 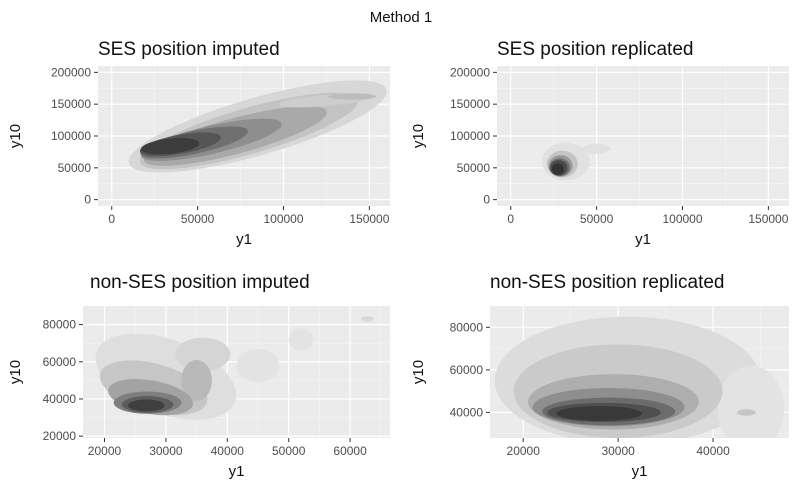 What do you see at coordinates (350, 451) in the screenshot?
I see `x-tick-label: 60000` at bounding box center [350, 451].